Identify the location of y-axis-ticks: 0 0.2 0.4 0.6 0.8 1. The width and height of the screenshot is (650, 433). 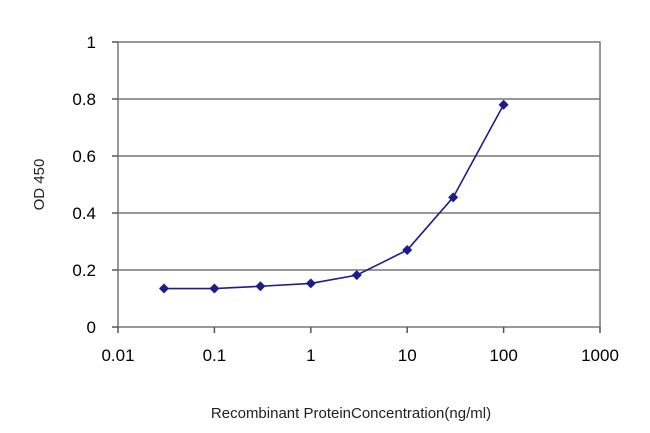
(95, 185).